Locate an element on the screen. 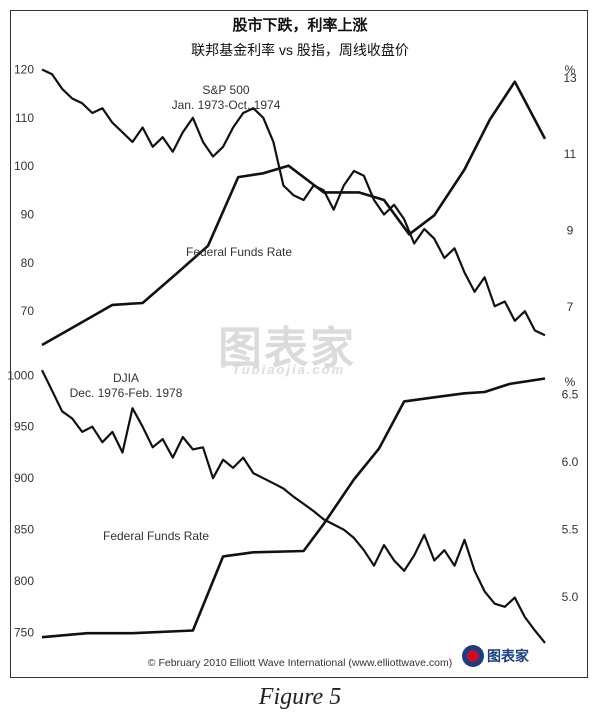 Image resolution: width=600 pixels, height=720 pixels. left-axis-tick-label: 1000 is located at coordinates (20, 375).